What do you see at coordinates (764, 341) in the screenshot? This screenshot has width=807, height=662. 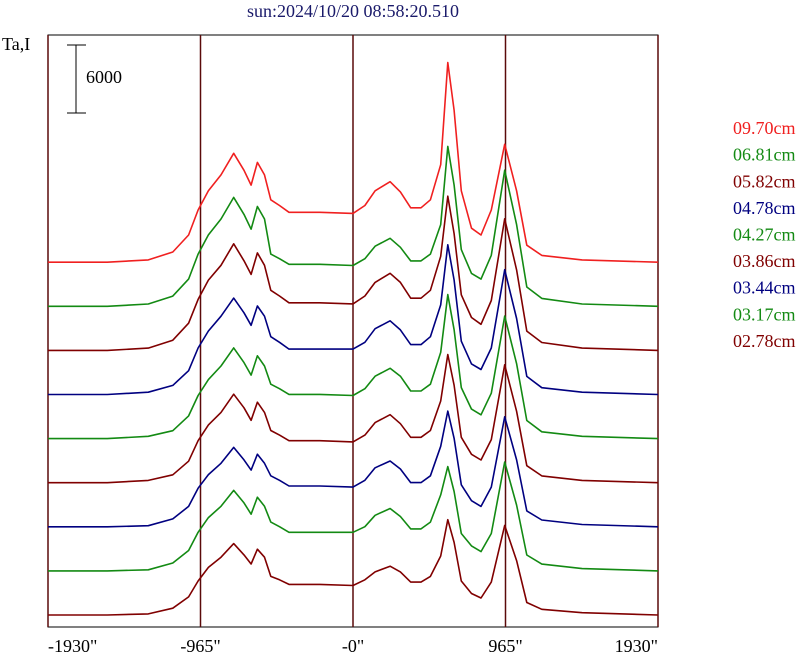 I see `legend-label: 02.78cm` at bounding box center [764, 341].